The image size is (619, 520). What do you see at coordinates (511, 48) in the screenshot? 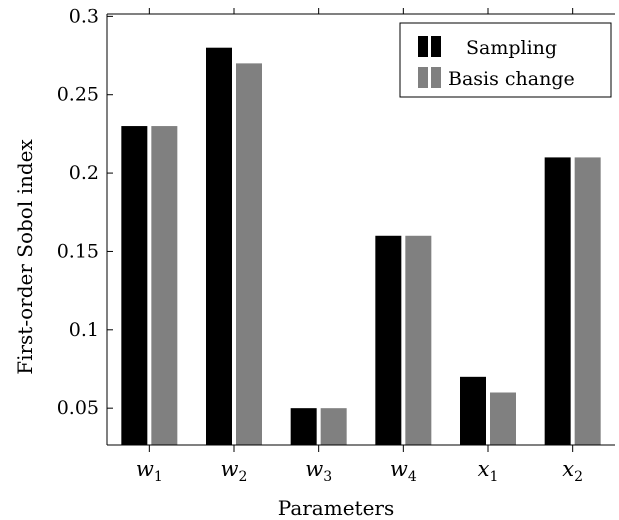
I see `legend-label-sampling: Sampling` at bounding box center [511, 48].